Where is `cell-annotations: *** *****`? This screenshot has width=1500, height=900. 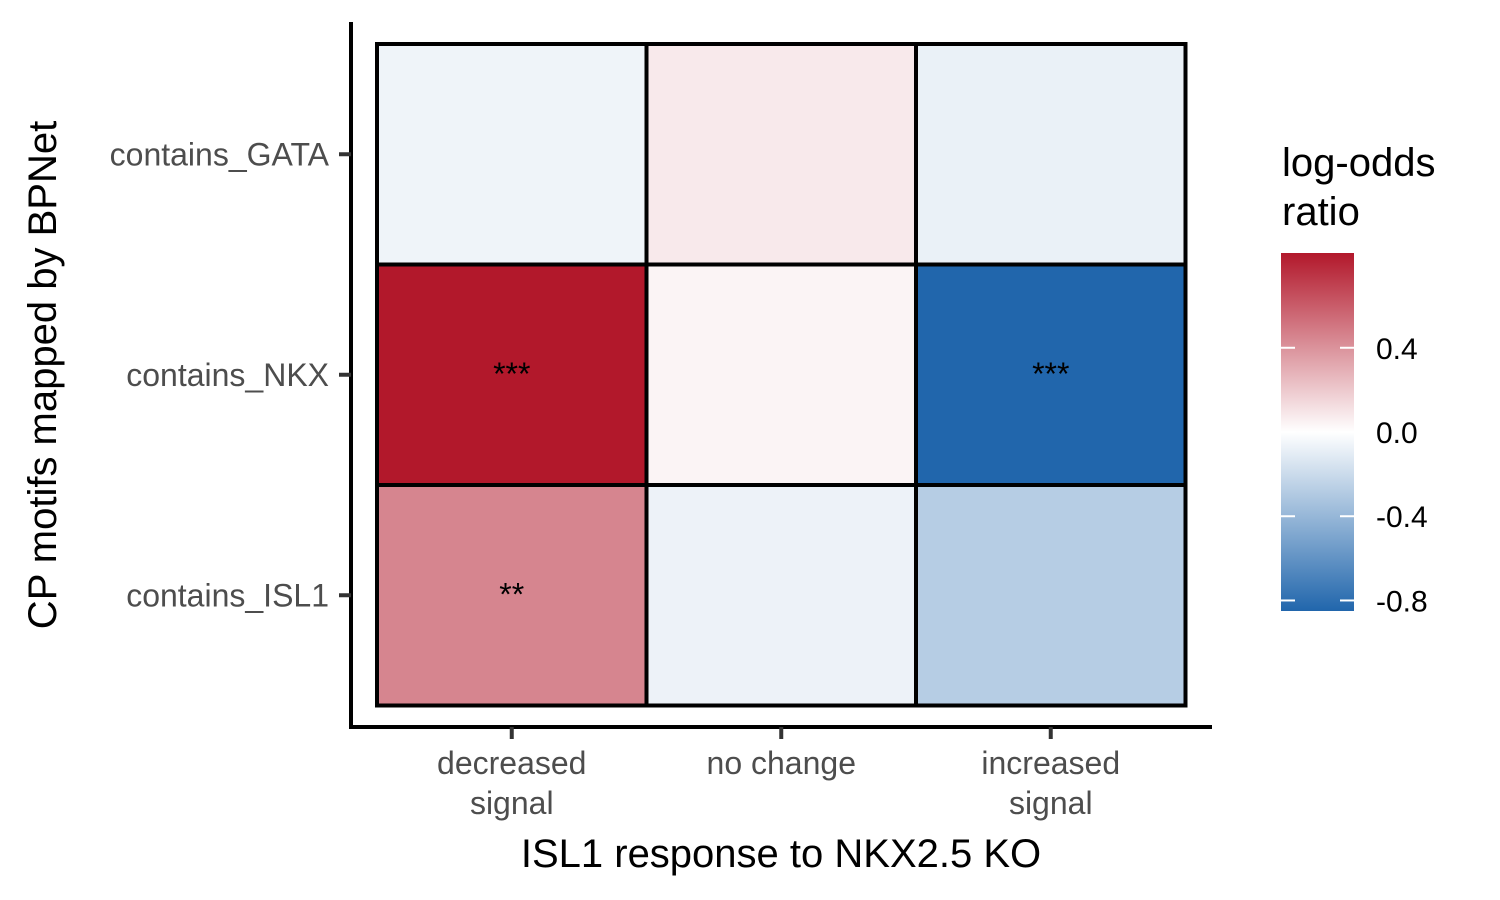
cell-annotations: *** ***** is located at coordinates (781, 484).